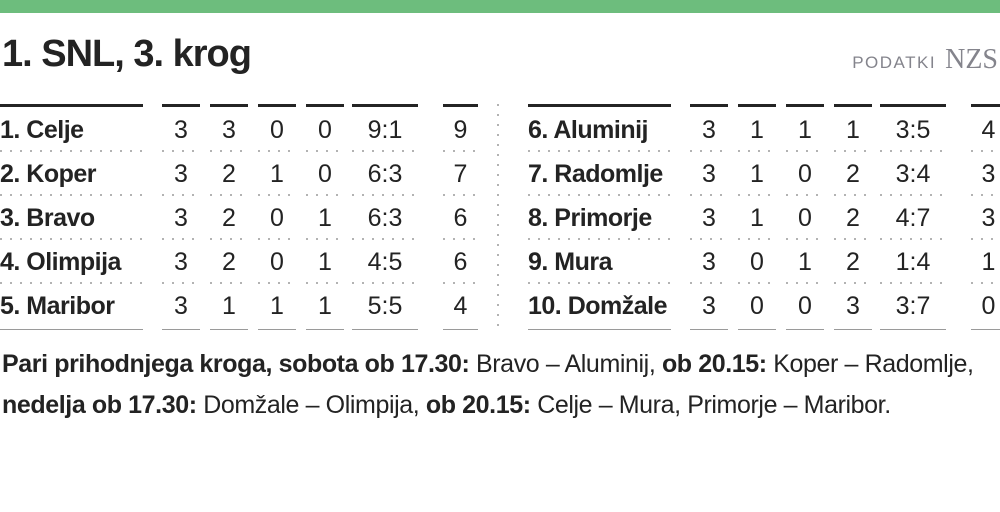 Image resolution: width=1000 pixels, height=512 pixels. I want to click on dotted-table-divider, so click(498, 218).